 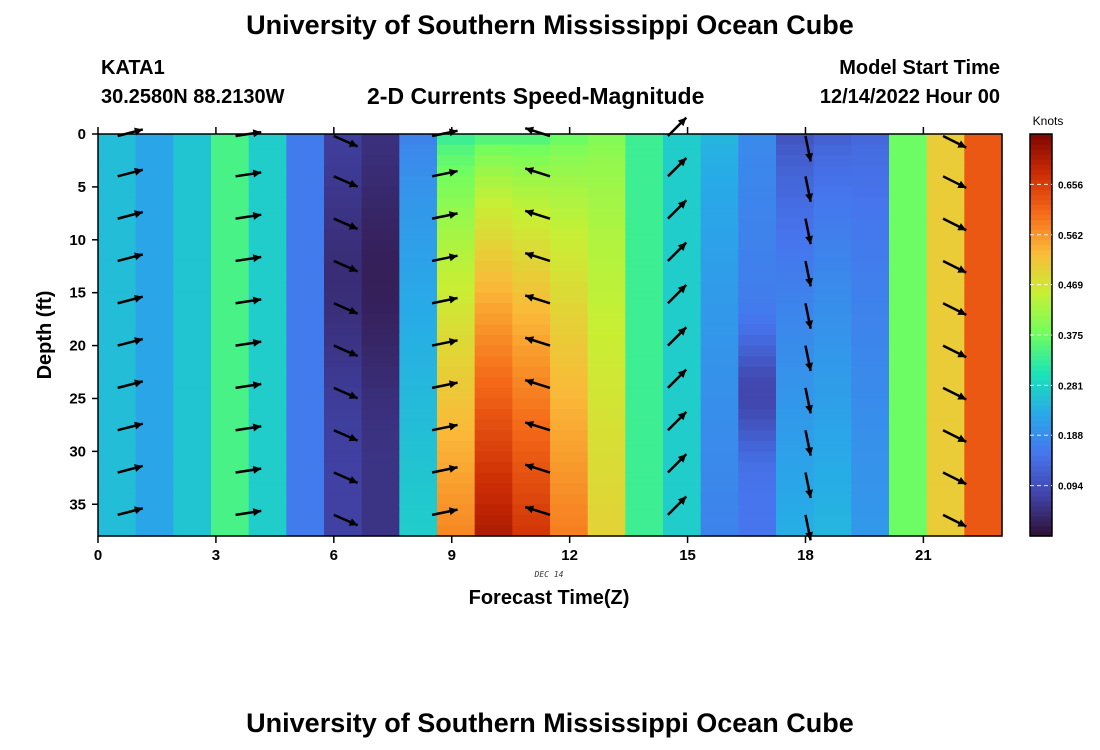 What do you see at coordinates (1070, 286) in the screenshot?
I see `colorbar-tick-label: 0.469` at bounding box center [1070, 286].